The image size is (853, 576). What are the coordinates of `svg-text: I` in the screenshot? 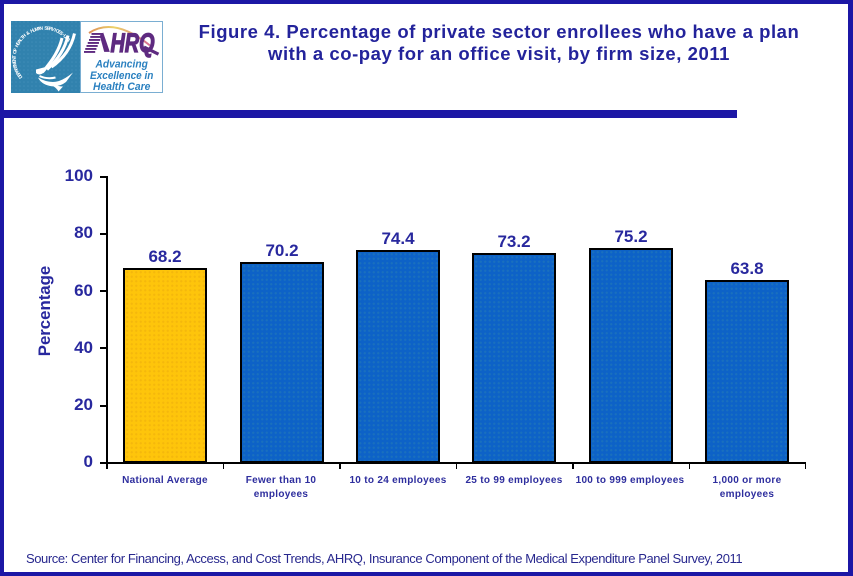 It's located at (55, 31).